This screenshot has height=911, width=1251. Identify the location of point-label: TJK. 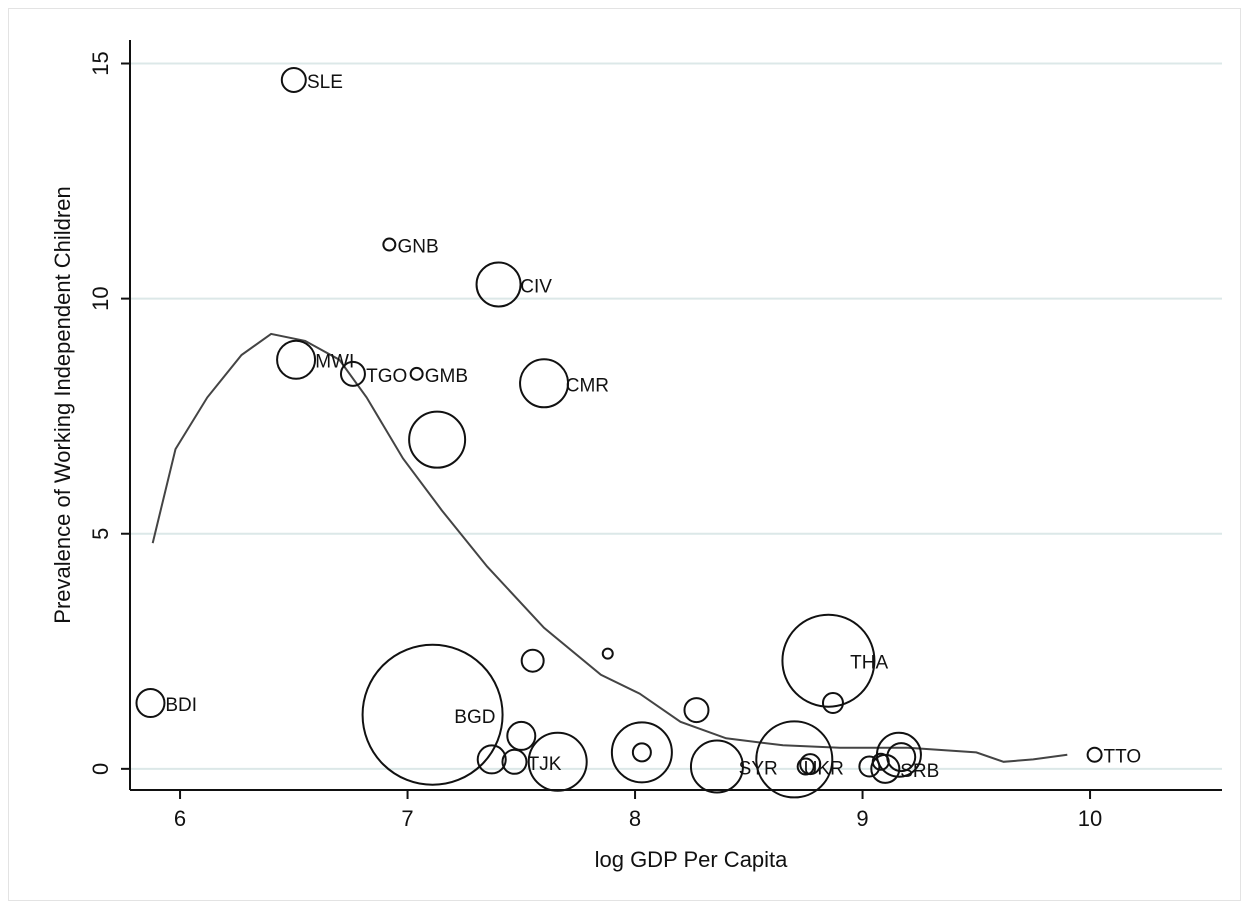
(545, 764).